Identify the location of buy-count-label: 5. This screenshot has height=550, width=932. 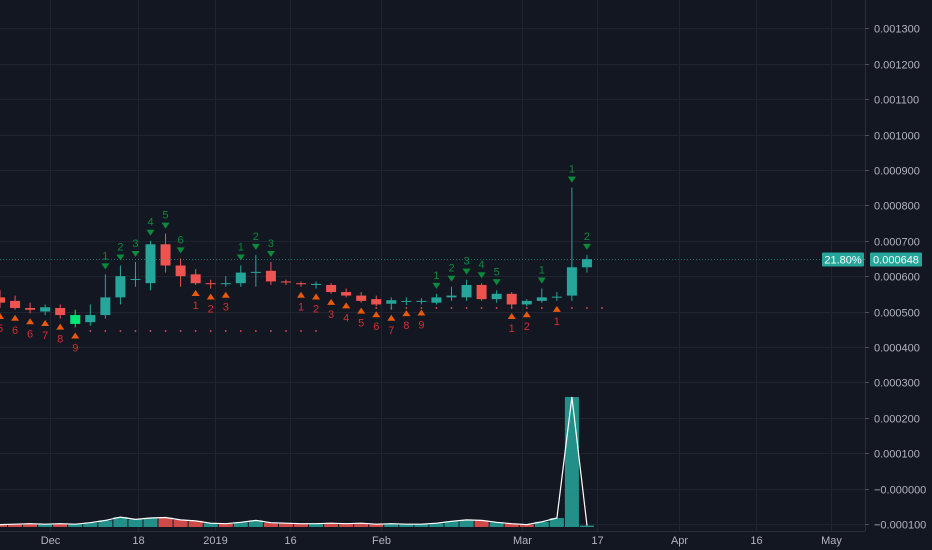
(1, 329).